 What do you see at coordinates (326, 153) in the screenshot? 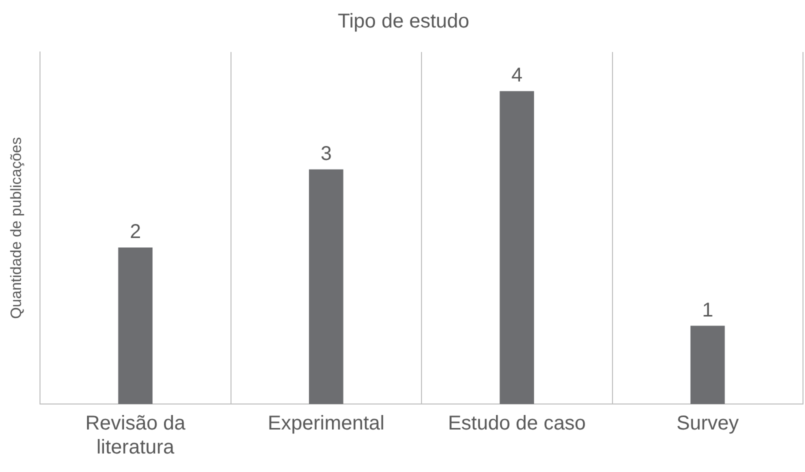
I see `data-label: 3` at bounding box center [326, 153].